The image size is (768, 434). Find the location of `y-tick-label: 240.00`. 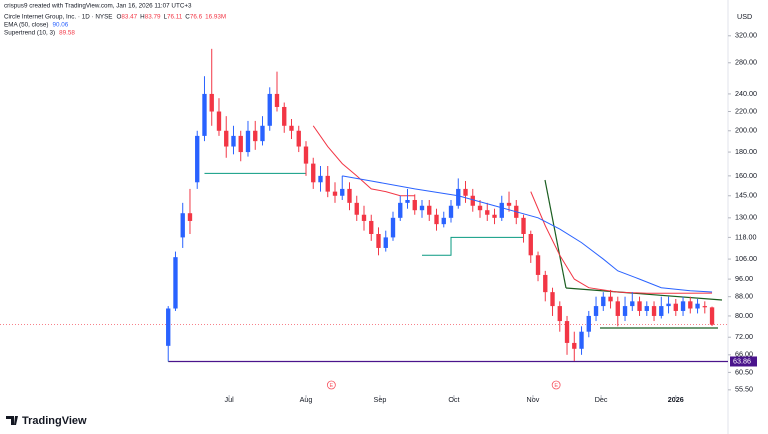

y-tick-label: 240.00 is located at coordinates (746, 93).